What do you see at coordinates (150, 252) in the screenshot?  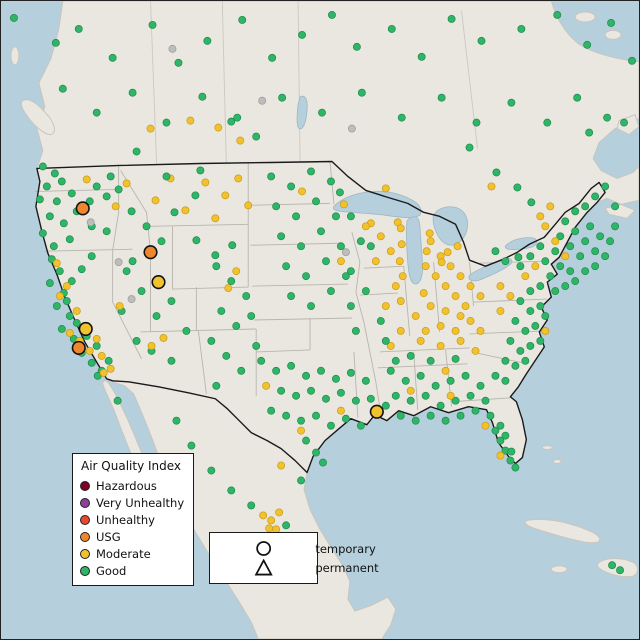 I see `temporary-monitor-usg` at bounding box center [150, 252].